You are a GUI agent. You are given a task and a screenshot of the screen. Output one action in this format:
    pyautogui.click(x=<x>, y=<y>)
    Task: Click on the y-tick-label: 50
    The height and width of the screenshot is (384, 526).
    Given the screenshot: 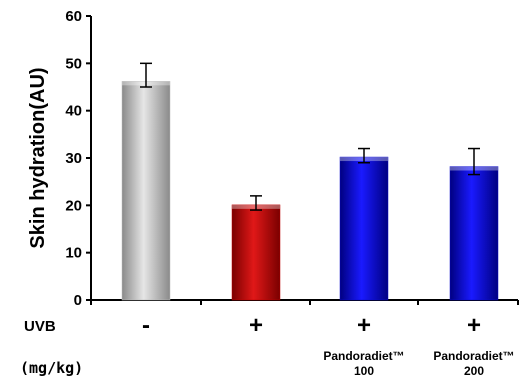 What is the action you would take?
    pyautogui.click(x=73, y=63)
    